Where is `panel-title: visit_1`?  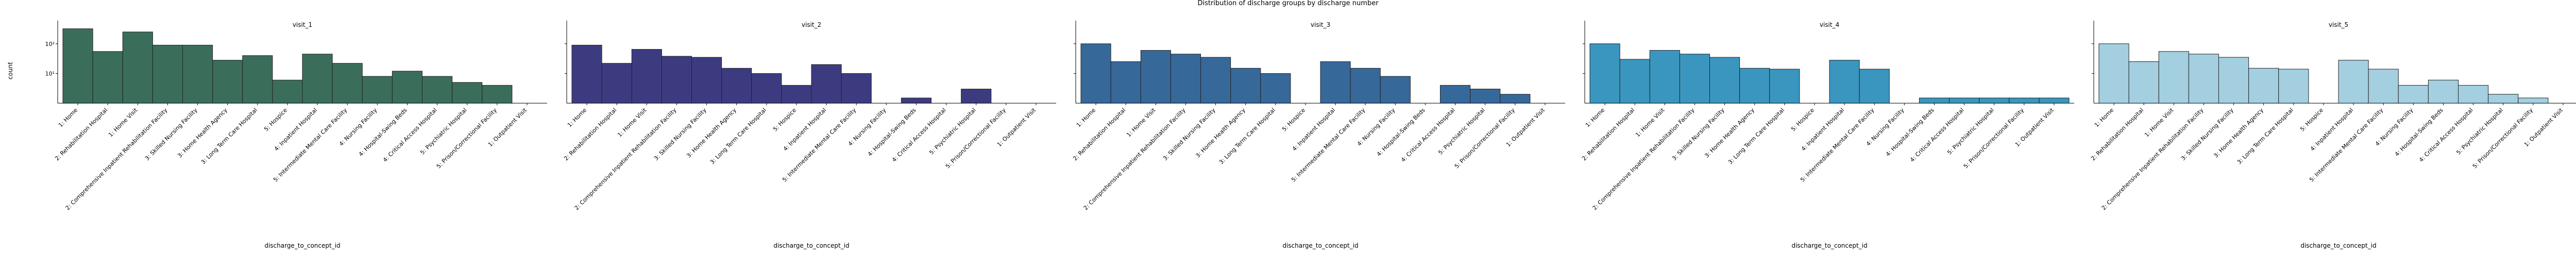
panel-title: visit_1 is located at coordinates (302, 24).